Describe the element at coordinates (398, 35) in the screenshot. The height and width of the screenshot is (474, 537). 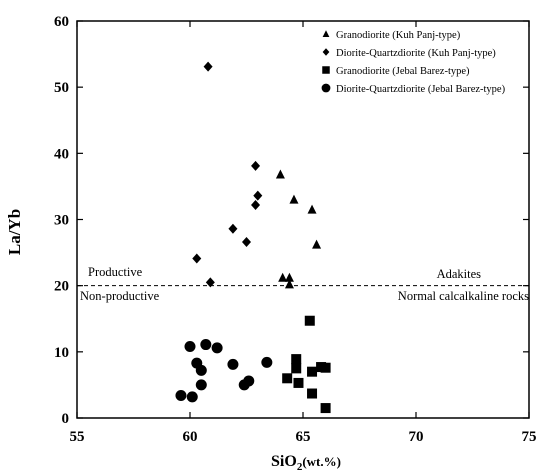
I see `legend-label: Granodiorite (Kuh Panj-type)` at that location.